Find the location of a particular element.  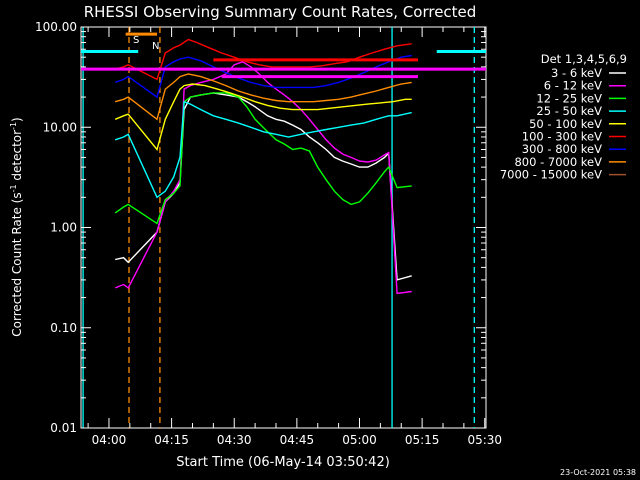

y-axis-label-mid: detector is located at coordinates (17, 157).